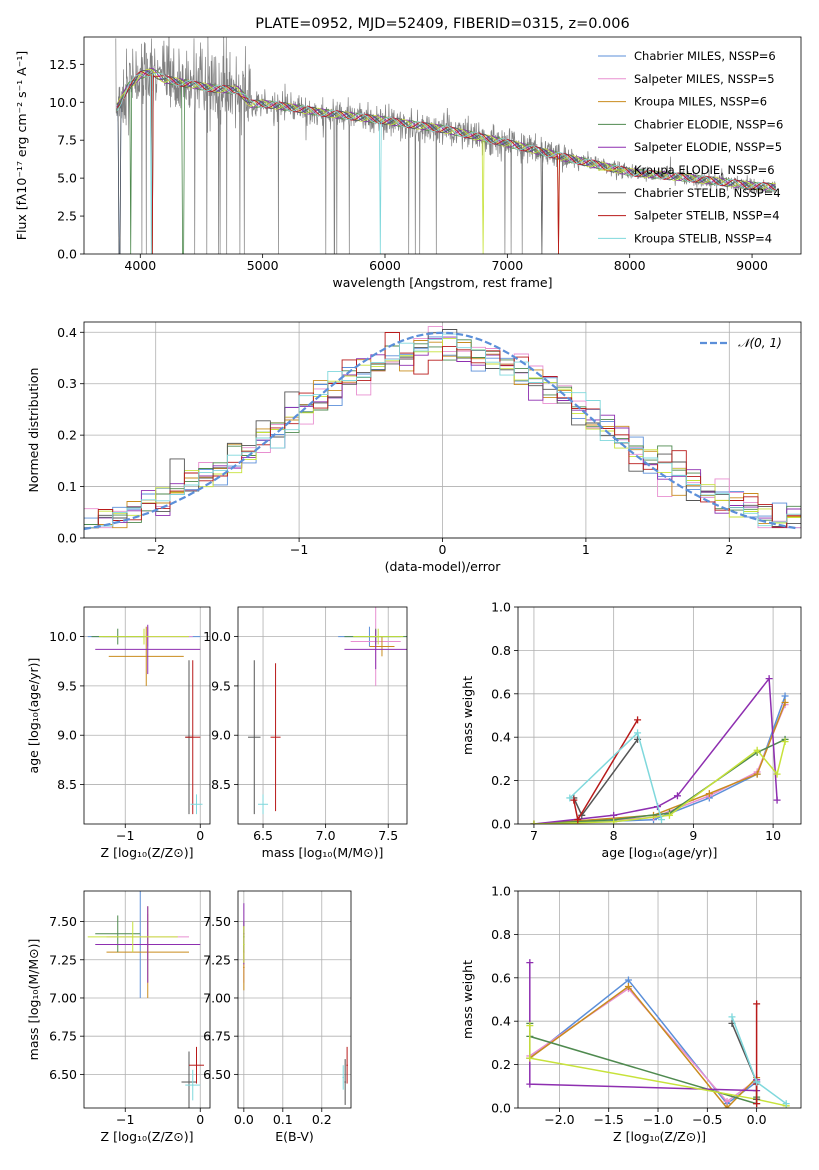  Describe the element at coordinates (217, 1036) in the screenshot. I see `y-tick-label: 6.75` at that location.